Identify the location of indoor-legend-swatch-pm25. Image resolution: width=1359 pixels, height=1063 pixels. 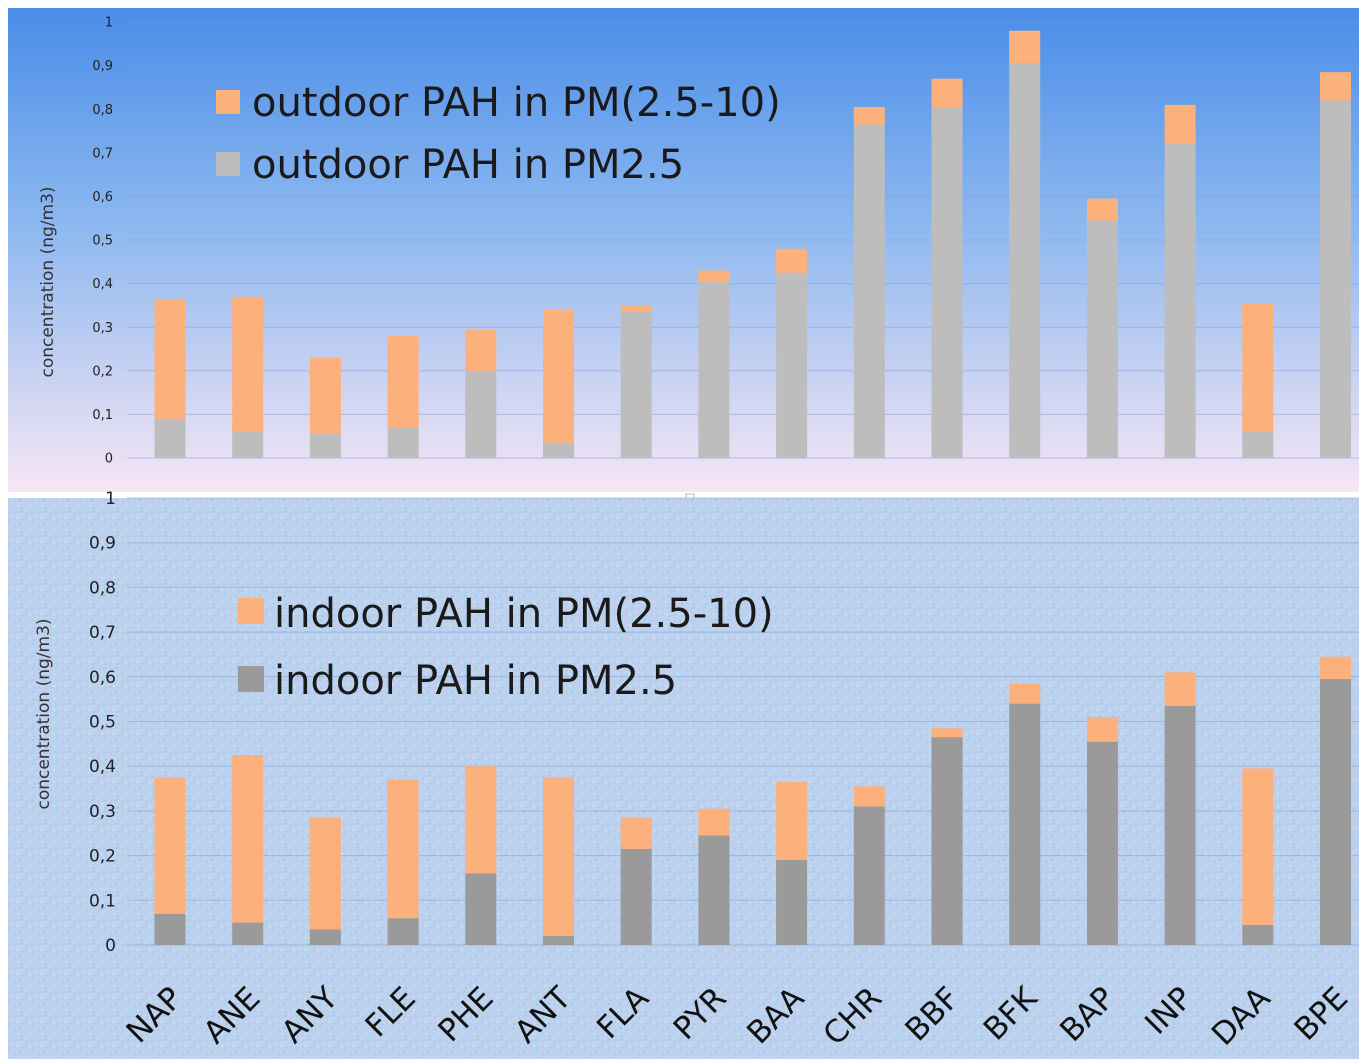
(251, 679).